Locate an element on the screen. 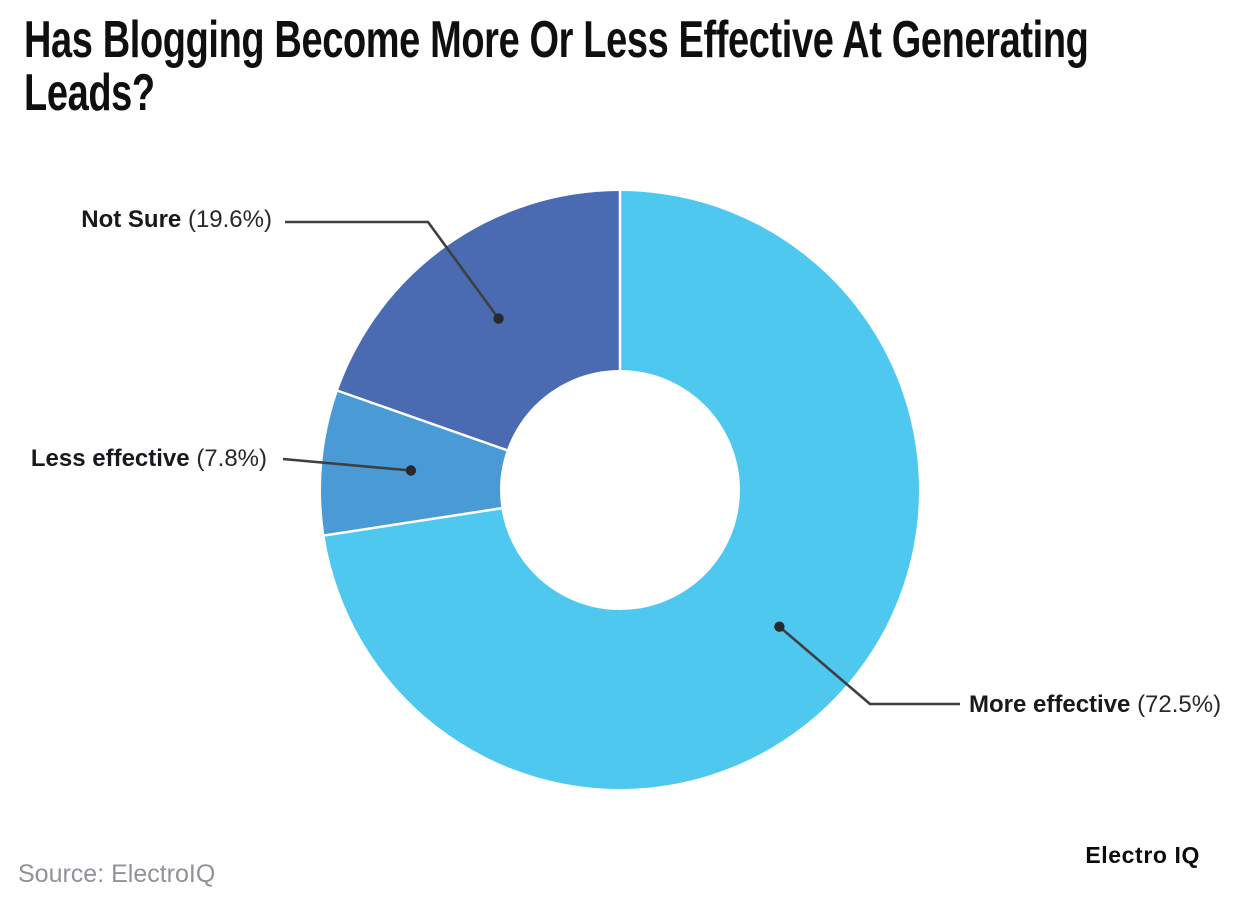  callout-label-more-effective: More effective (72.5%) is located at coordinates (1095, 705).